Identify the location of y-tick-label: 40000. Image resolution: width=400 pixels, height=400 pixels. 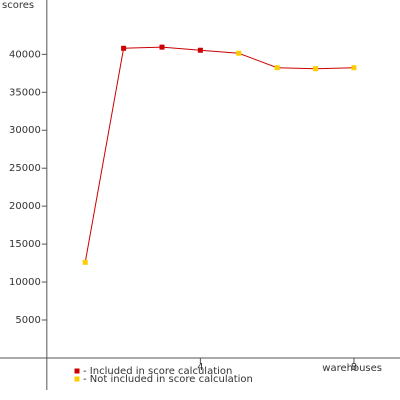
(25, 54).